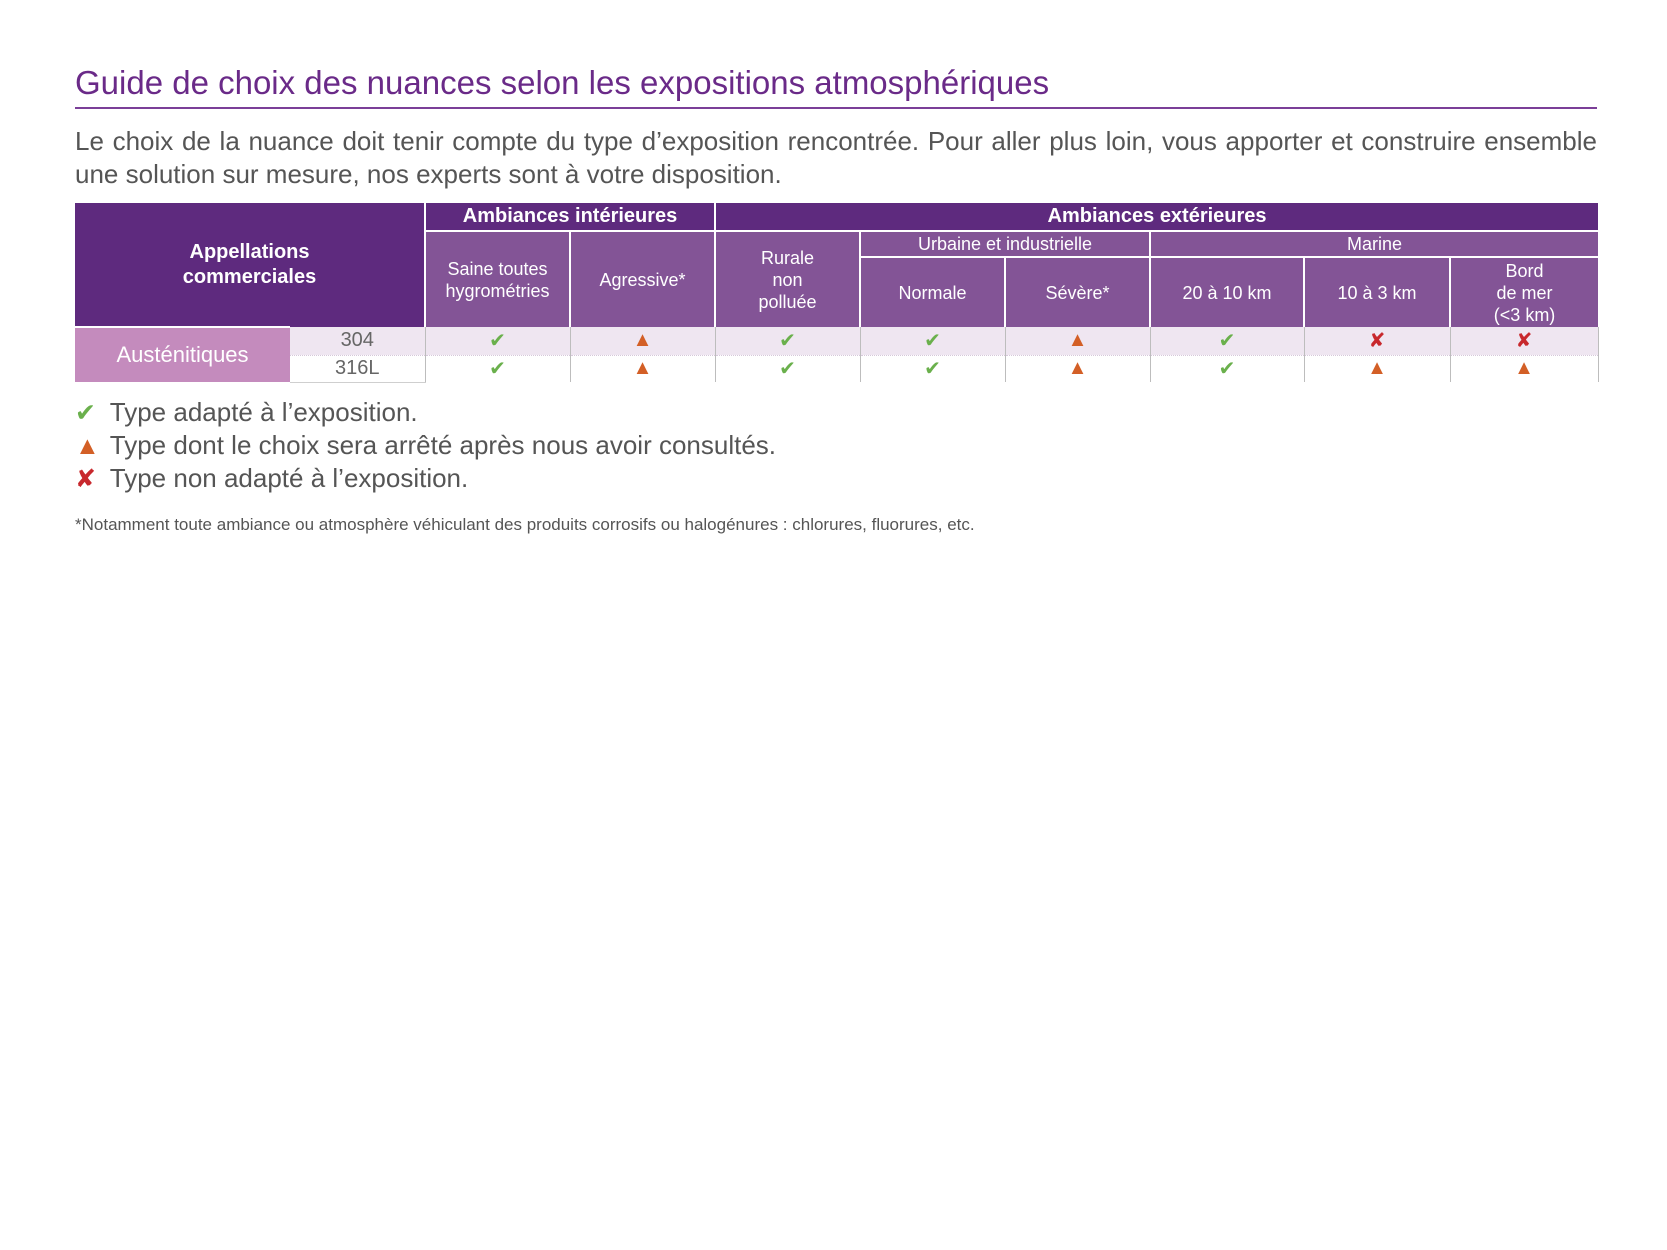  Describe the element at coordinates (787, 278) in the screenshot. I see `header-rurale: Rurale non polluée` at that location.